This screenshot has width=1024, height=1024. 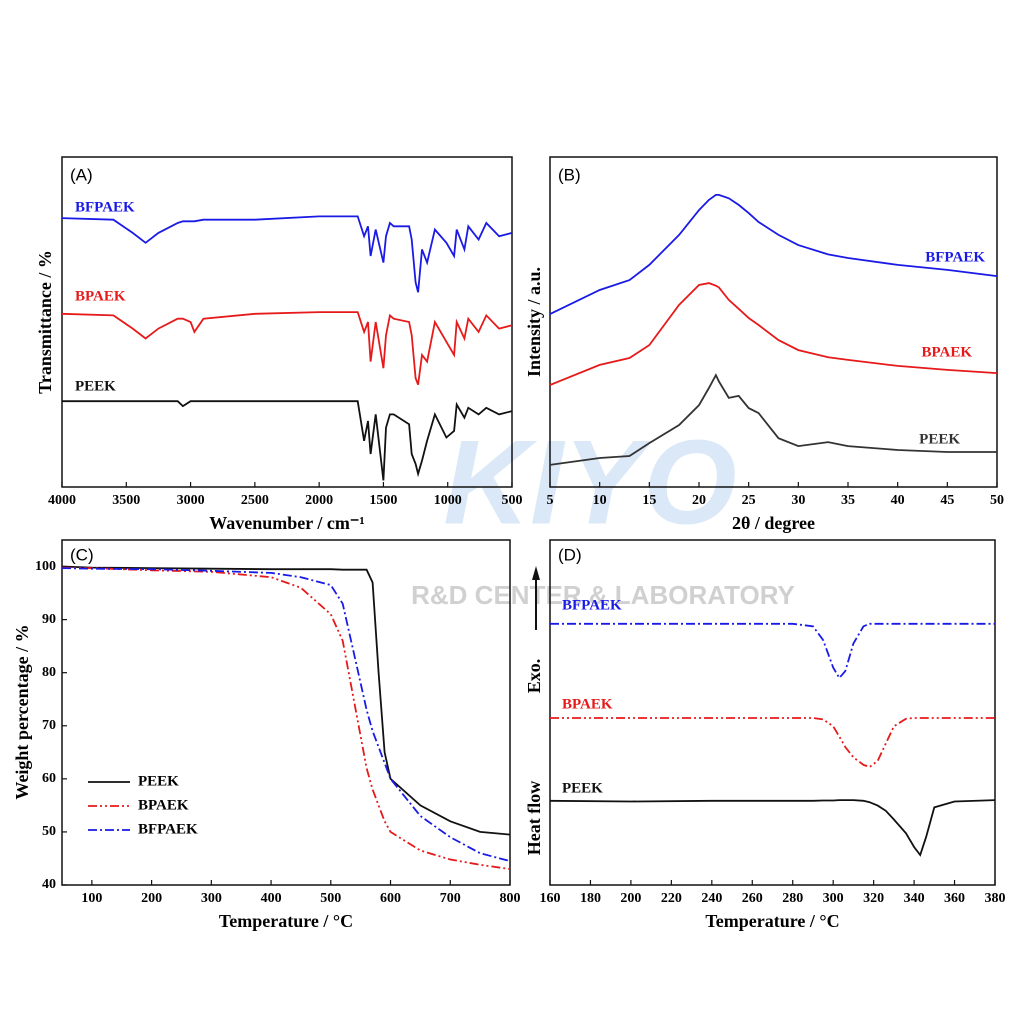 What do you see at coordinates (773, 523) in the screenshot?
I see `x-axis-label: 2θ / degree` at bounding box center [773, 523].